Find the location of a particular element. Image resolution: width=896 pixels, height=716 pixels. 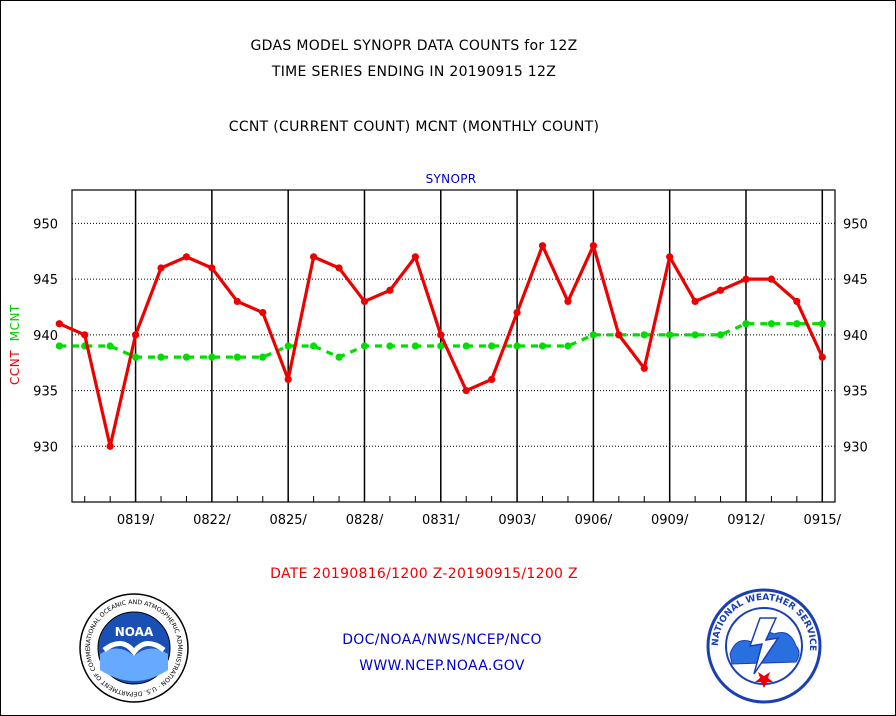

date-range-label: DATE 20190816/1200 Z-20190915/1200 Z is located at coordinates (424, 574).